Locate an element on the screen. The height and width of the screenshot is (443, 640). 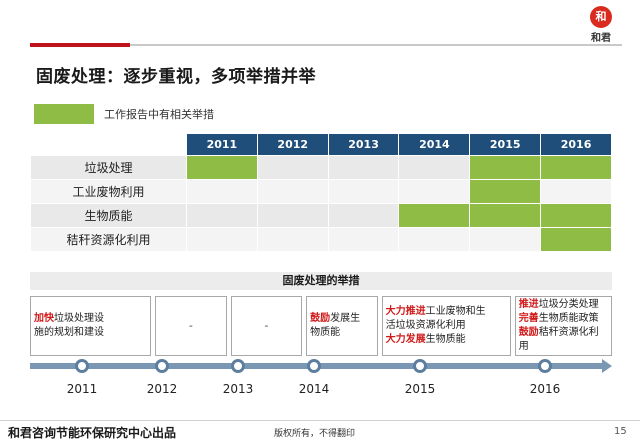
matrix-row-label: 工业废物利用 is located at coordinates (108, 191).